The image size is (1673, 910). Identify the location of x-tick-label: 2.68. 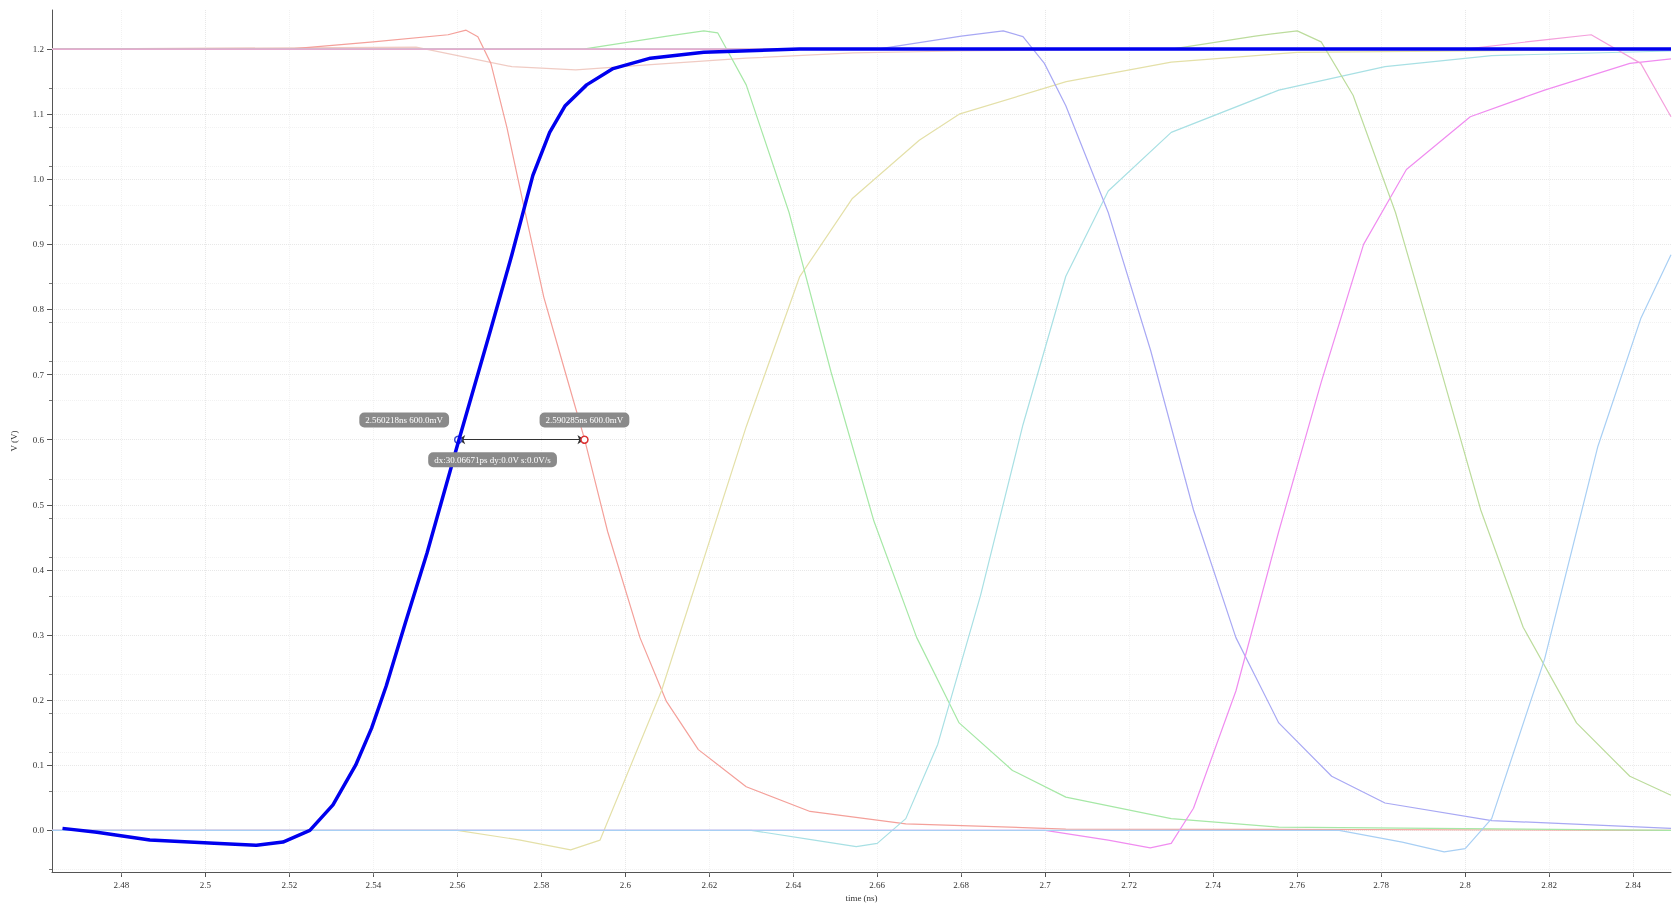
(961, 884).